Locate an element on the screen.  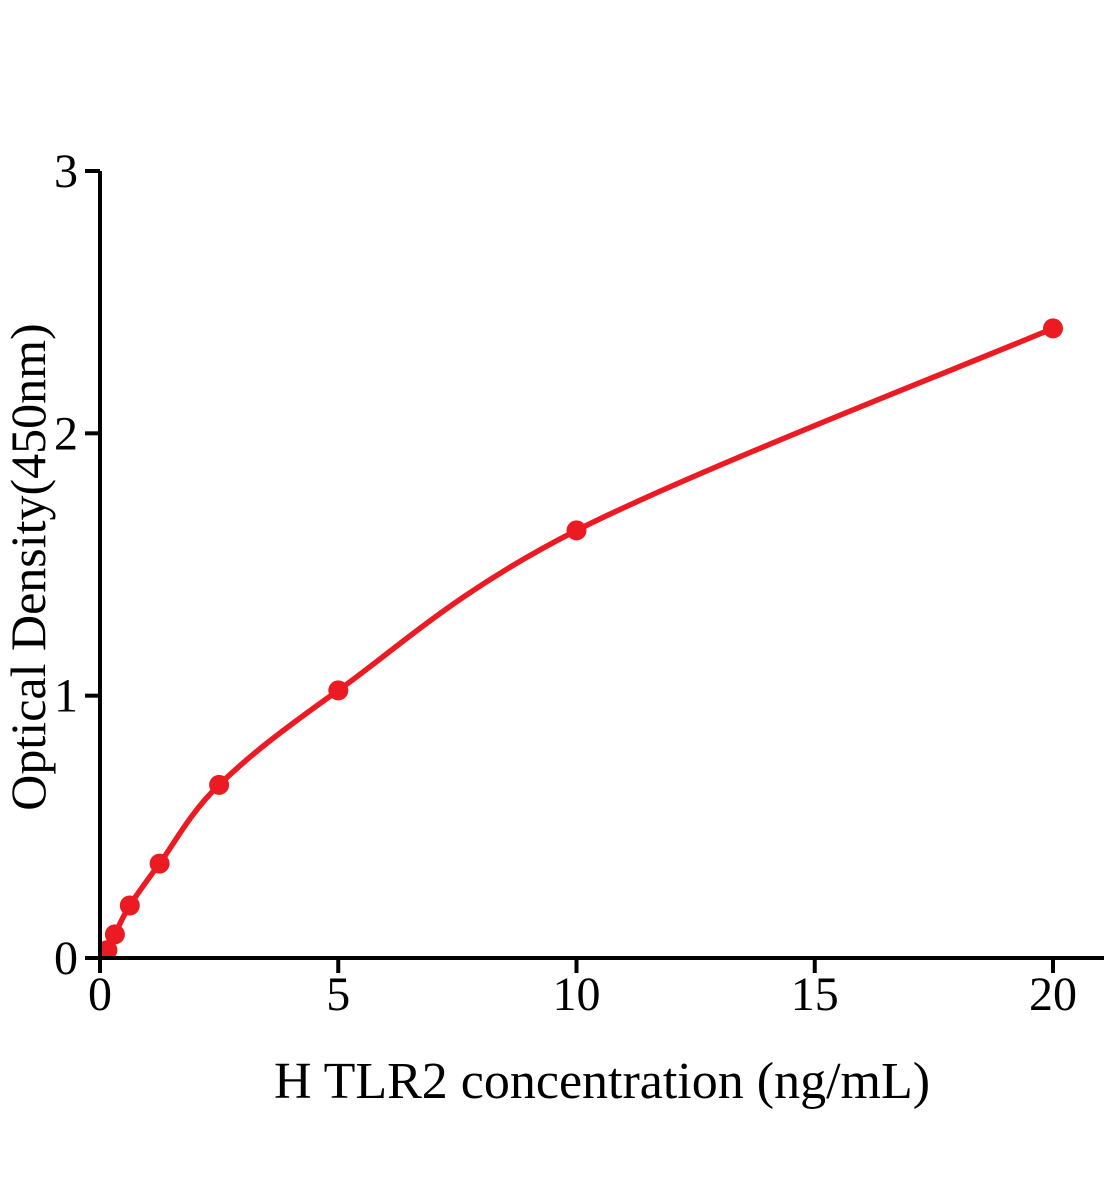
y-tick-label-1: 1 is located at coordinates (66, 696).